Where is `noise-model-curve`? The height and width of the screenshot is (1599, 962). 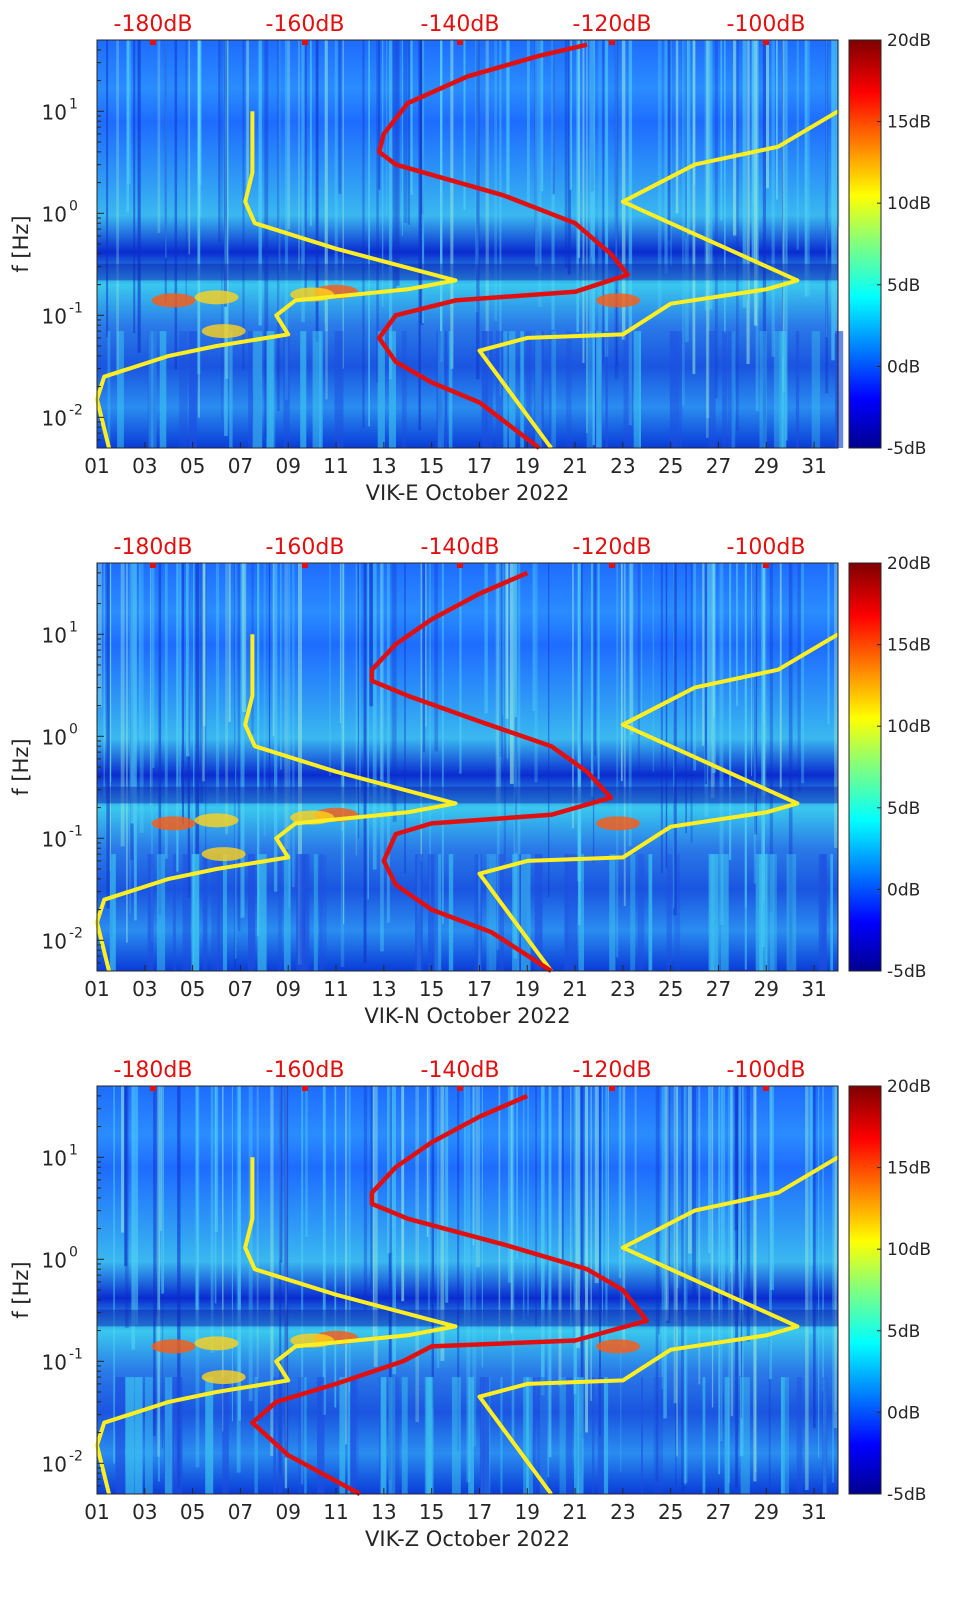 noise-model-curve is located at coordinates (276, 1326).